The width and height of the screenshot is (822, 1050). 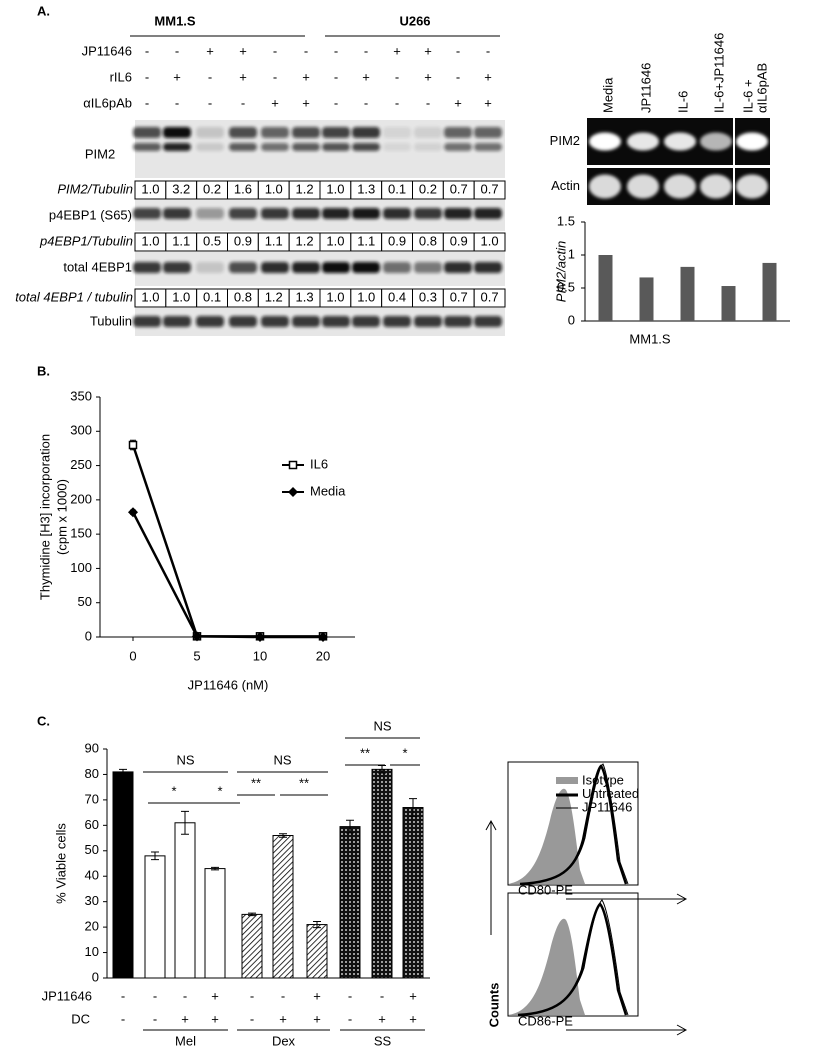 I want to click on y-tick-label: 150, so click(x=81, y=533).